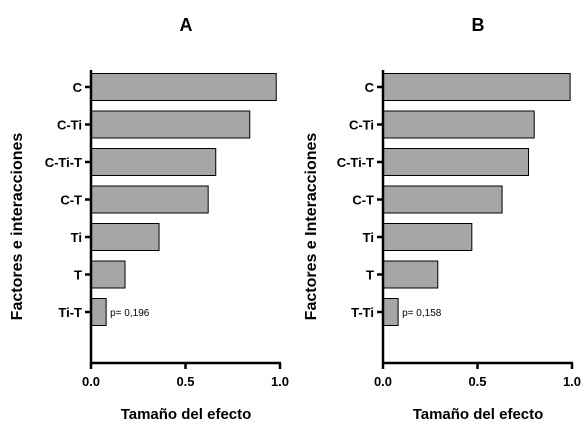 The height and width of the screenshot is (442, 587). What do you see at coordinates (311, 227) in the screenshot?
I see `y-axis-label: Factores e Interacciones` at bounding box center [311, 227].